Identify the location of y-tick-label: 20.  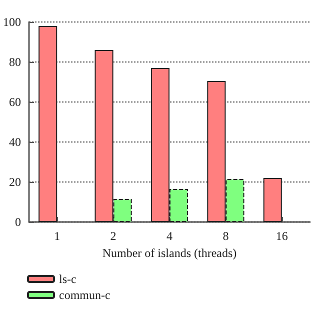
(15, 182).